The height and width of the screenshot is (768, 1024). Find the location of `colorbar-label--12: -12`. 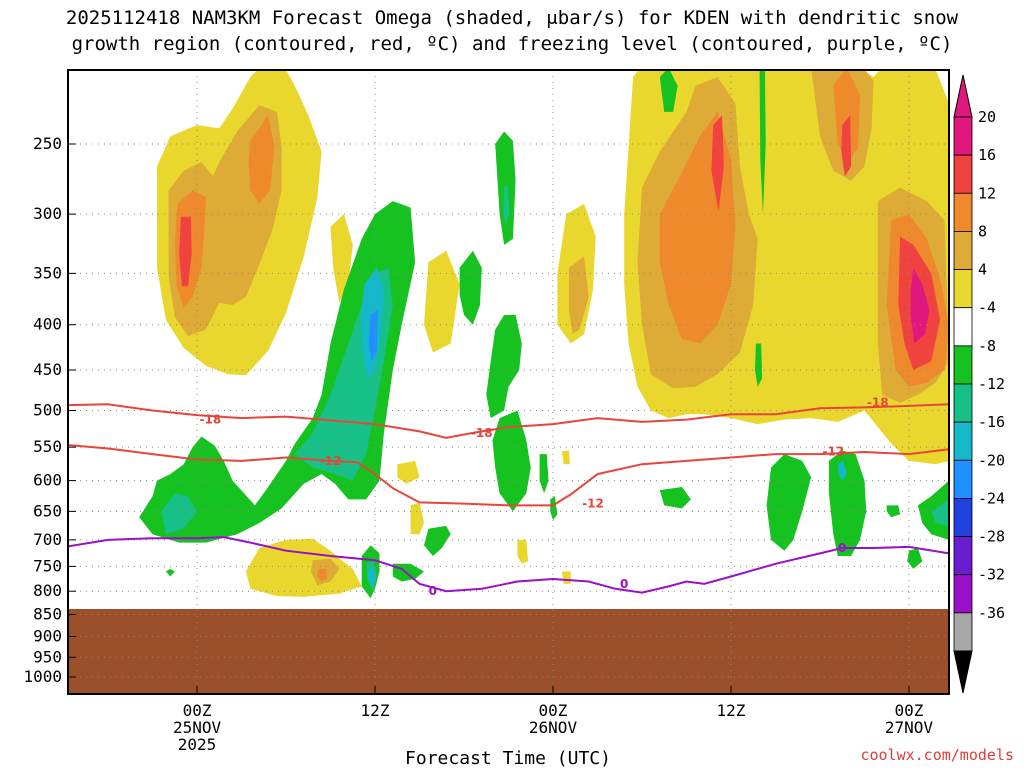

colorbar-label--12: -12 is located at coordinates (991, 384).